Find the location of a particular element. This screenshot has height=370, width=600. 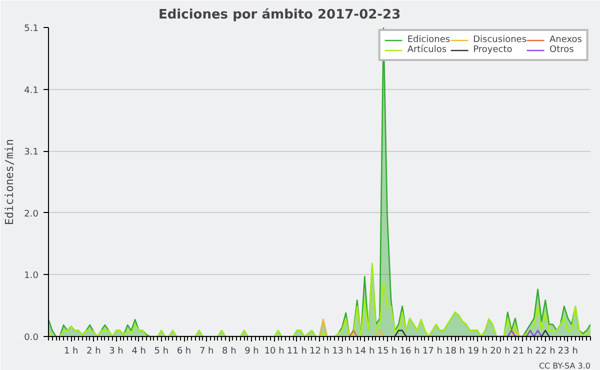

legend-label: Anexos is located at coordinates (566, 40).